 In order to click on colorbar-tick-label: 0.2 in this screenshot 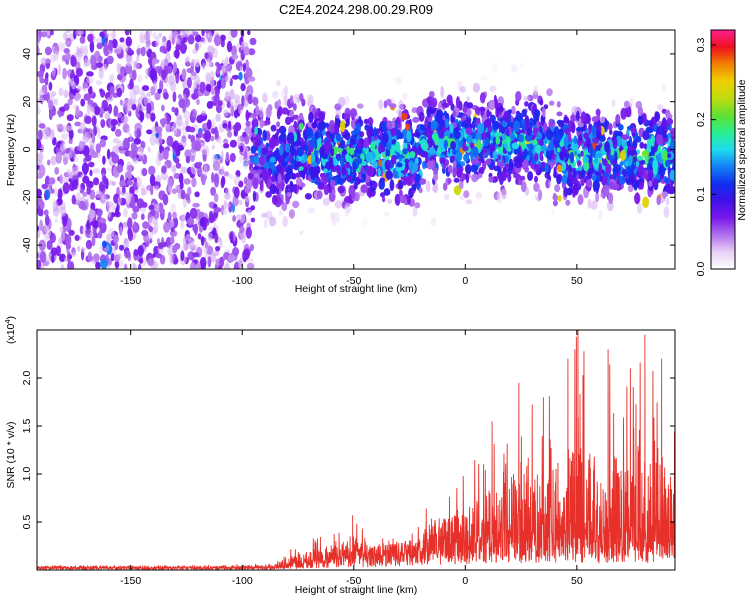, I will do `click(701, 119)`.